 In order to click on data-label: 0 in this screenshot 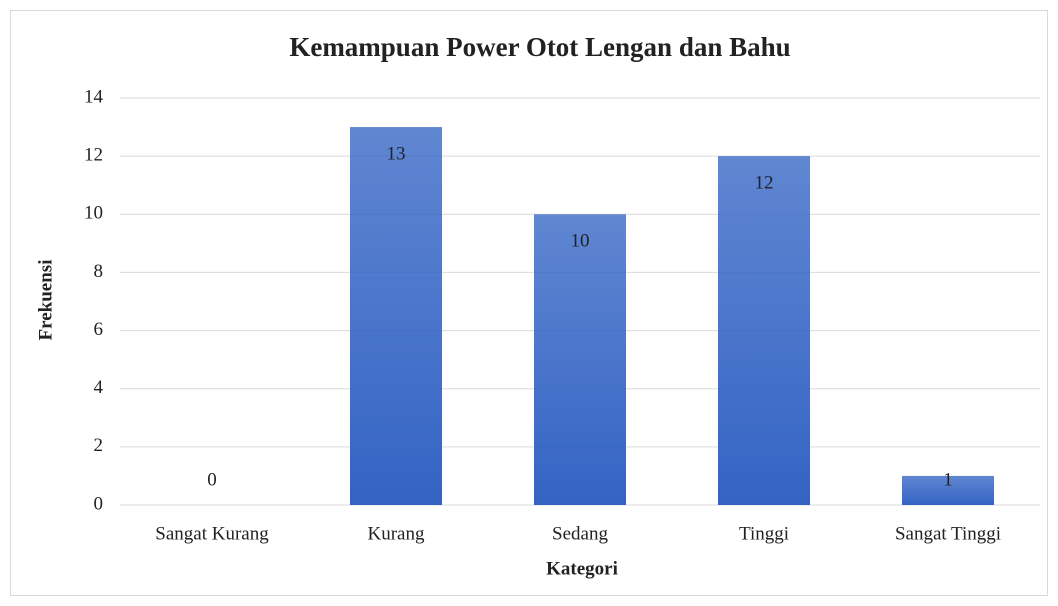, I will do `click(212, 479)`.